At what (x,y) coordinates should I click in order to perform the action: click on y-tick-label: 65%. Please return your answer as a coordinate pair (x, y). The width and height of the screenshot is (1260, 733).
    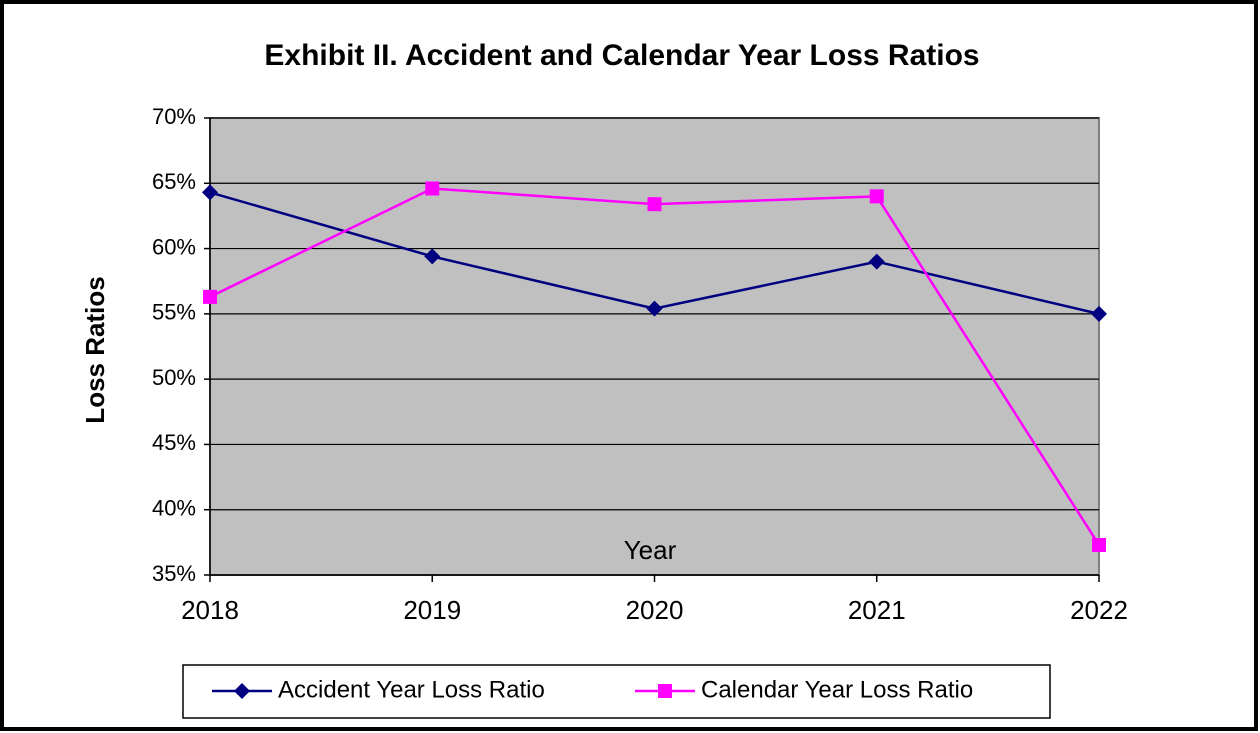
    Looking at the image, I should click on (174, 181).